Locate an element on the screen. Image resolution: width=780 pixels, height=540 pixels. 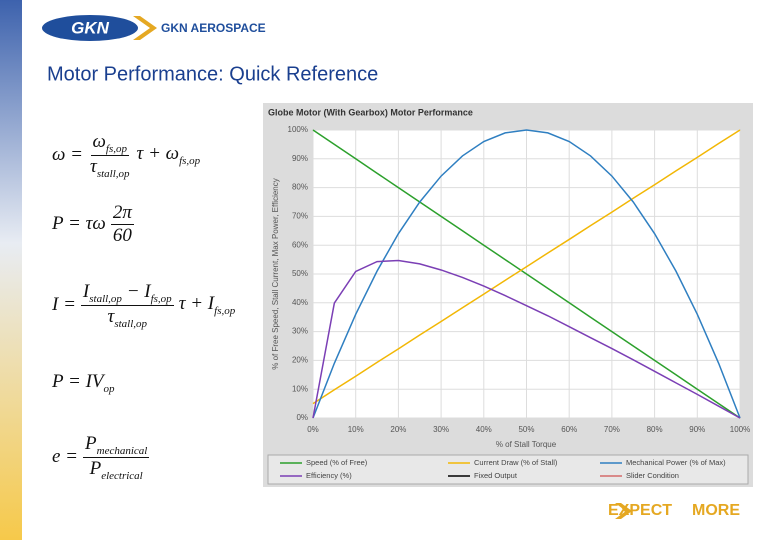
formula-tail: τ + ωfs,op is located at coordinates (169, 155).